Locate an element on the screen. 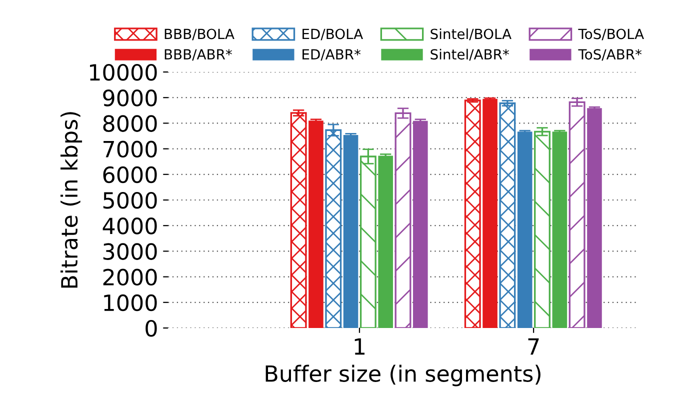  y-tick-label: 5000 is located at coordinates (130, 200).